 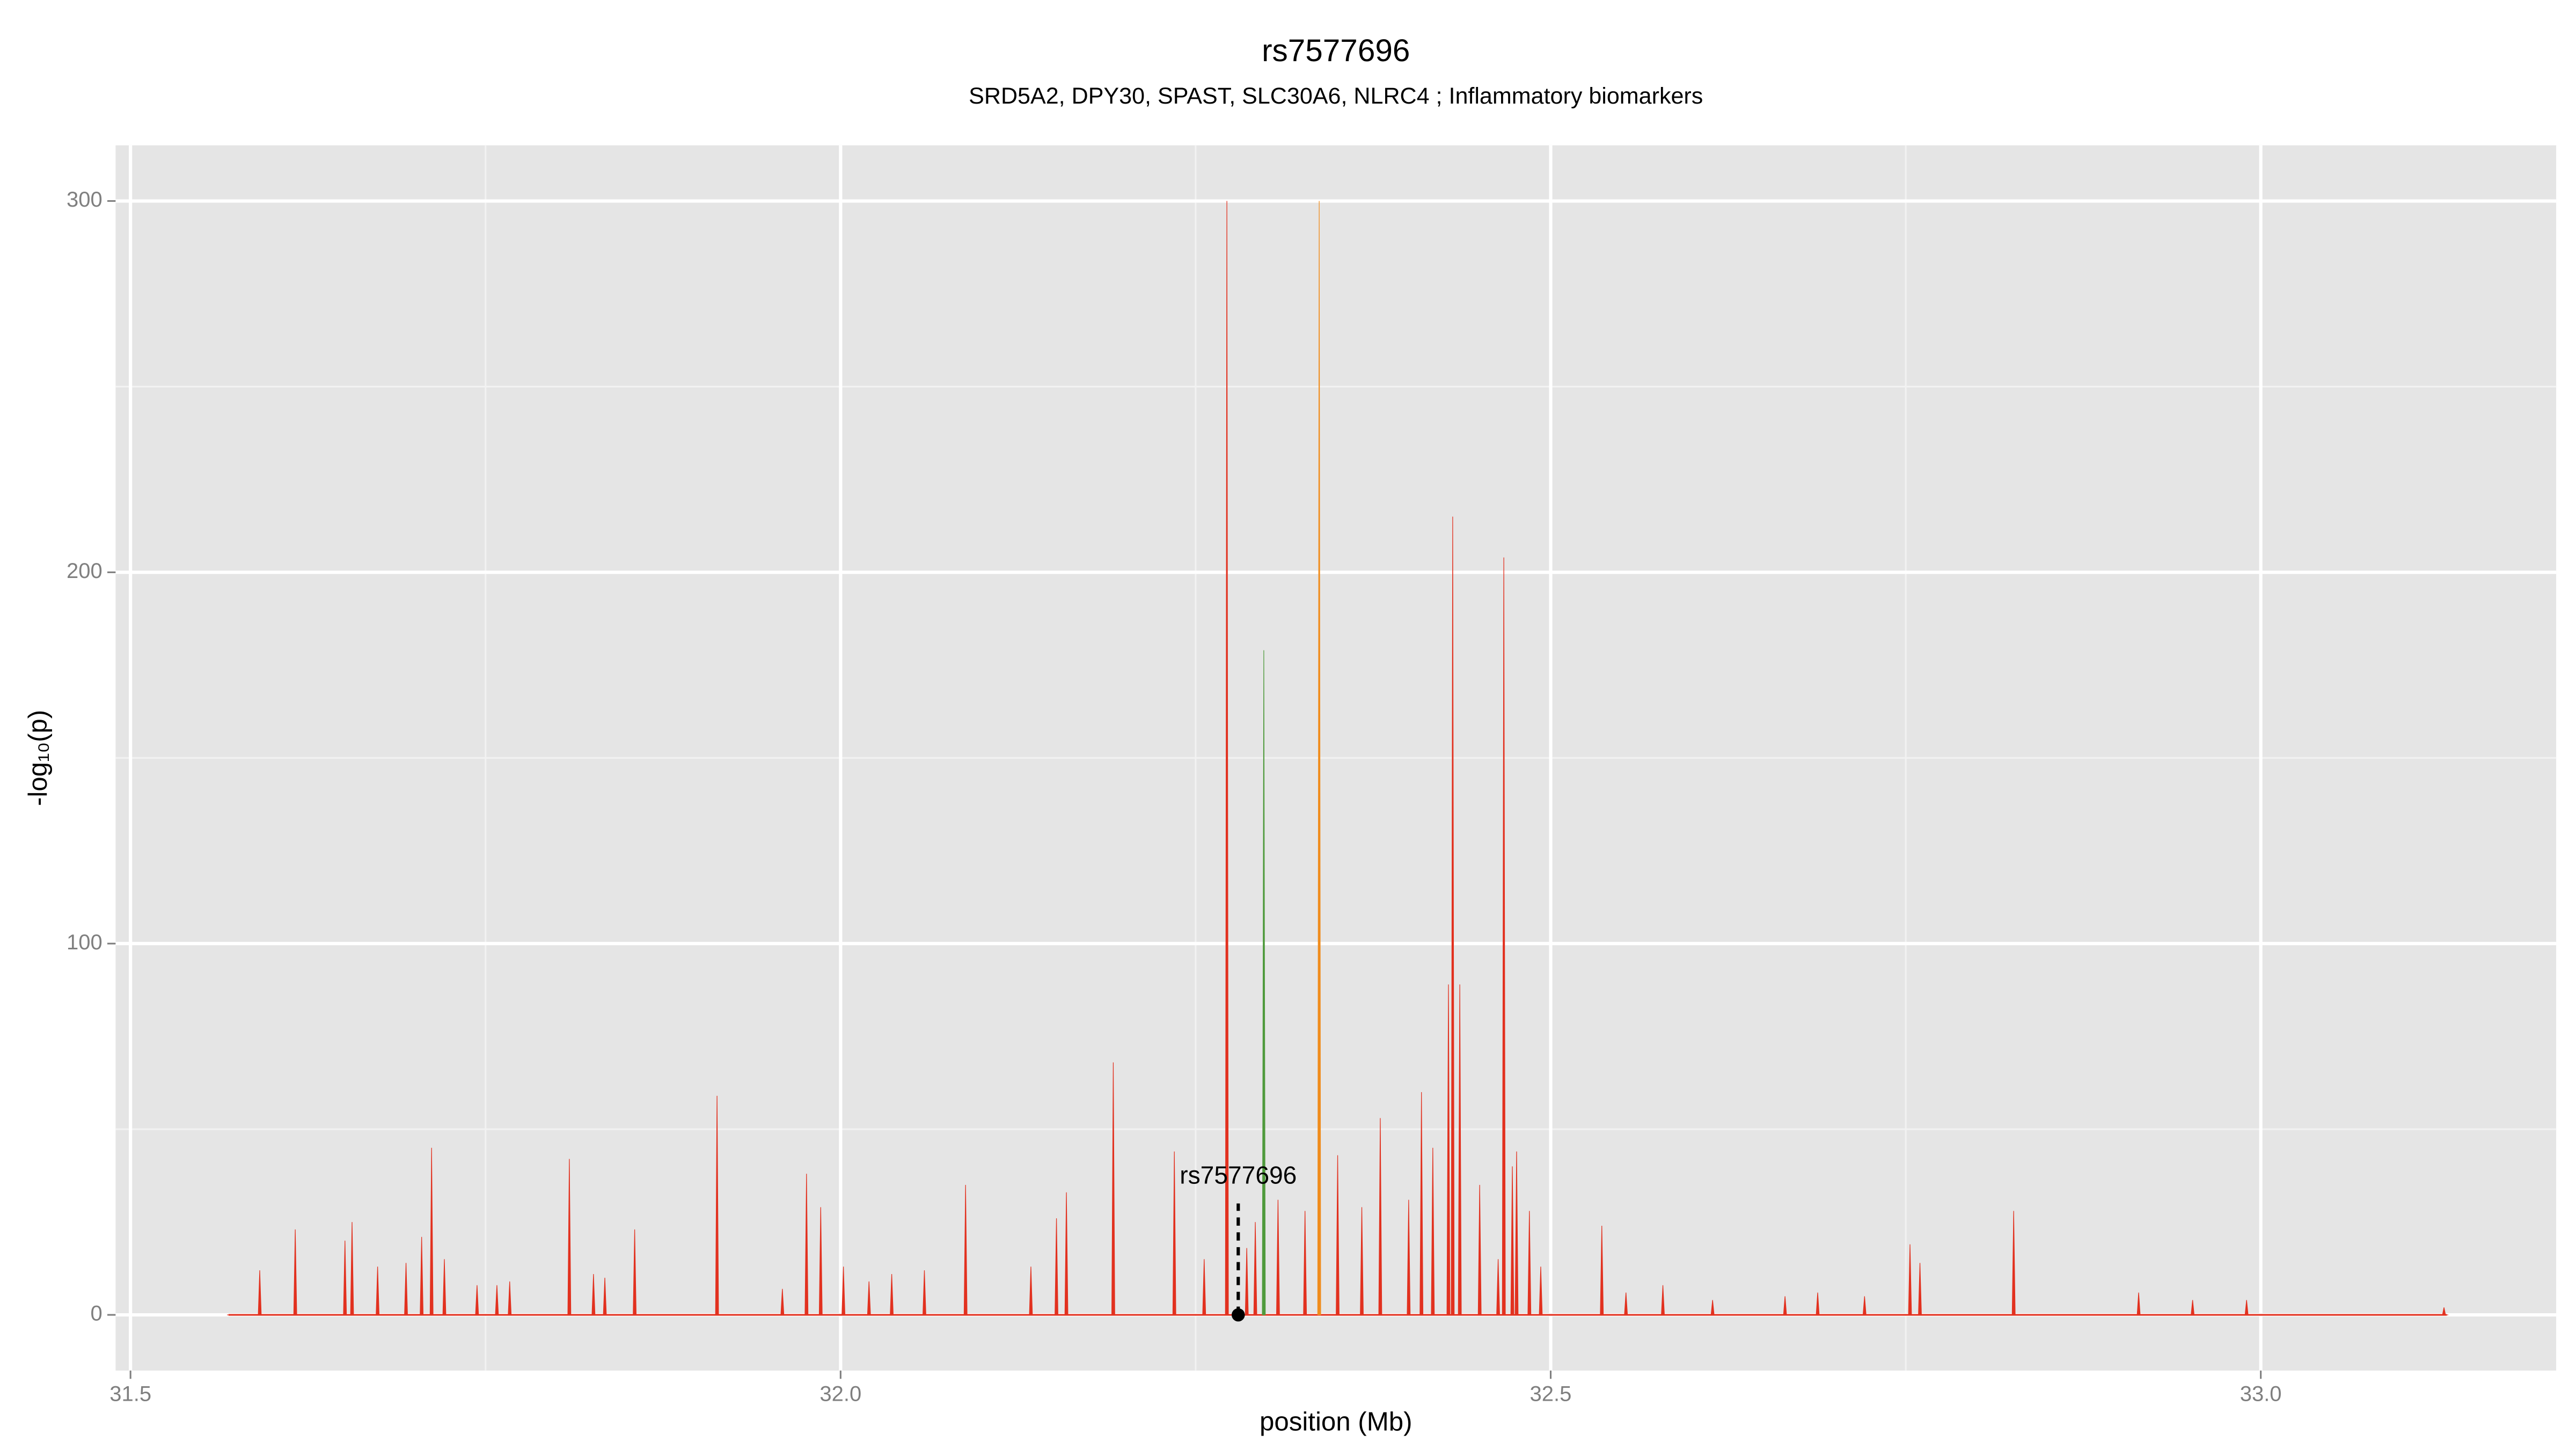 I want to click on x-axis-label: position (Mb), so click(x=1336, y=1421).